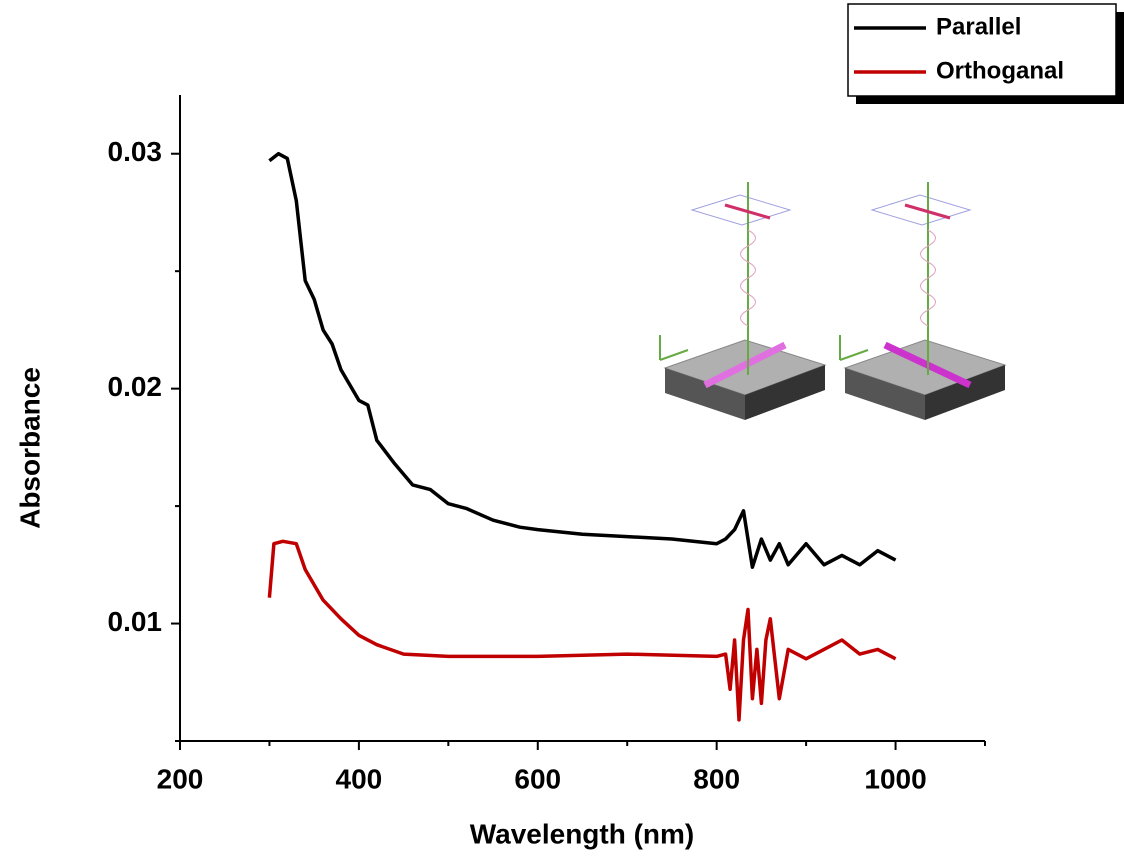 The height and width of the screenshot is (865, 1124). What do you see at coordinates (1000, 70) in the screenshot?
I see `legend-label: Orthoganal` at bounding box center [1000, 70].